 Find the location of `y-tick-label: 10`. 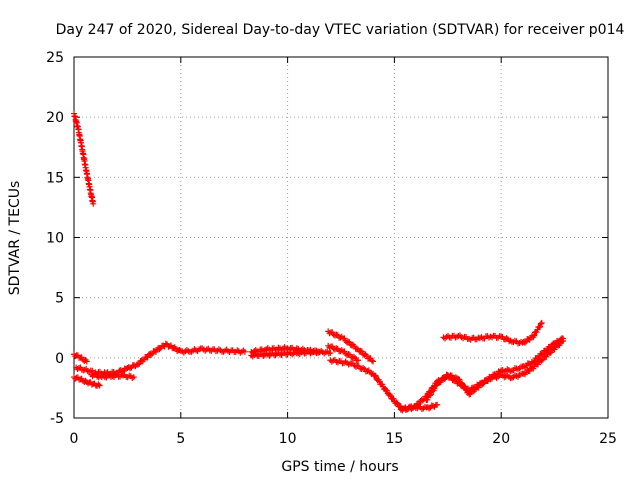

y-tick-label: 10 is located at coordinates (55, 239).